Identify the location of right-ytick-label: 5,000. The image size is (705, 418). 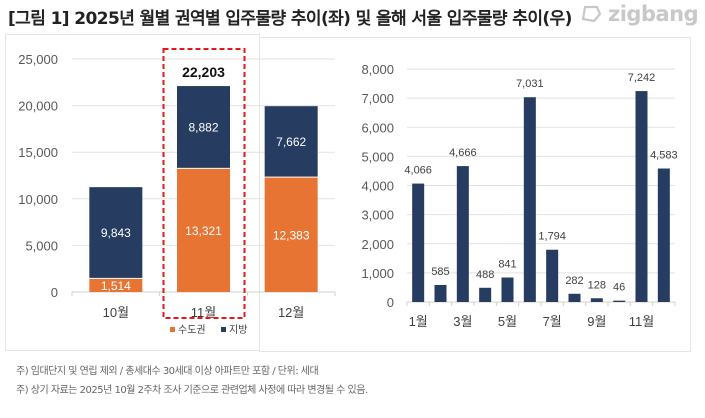
(377, 156).